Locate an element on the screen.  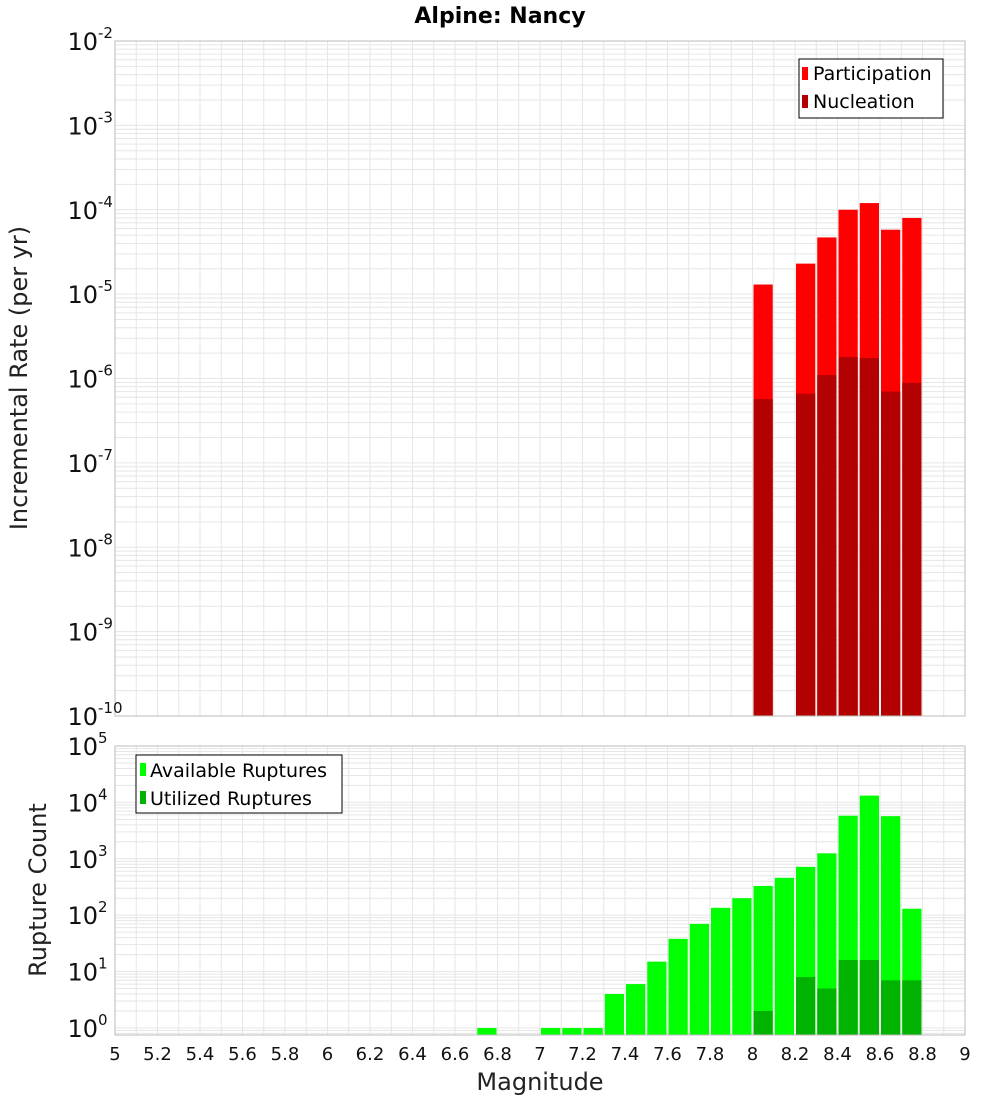
count-legend: Available Ruptures Utilized Ruptures is located at coordinates (239, 784).